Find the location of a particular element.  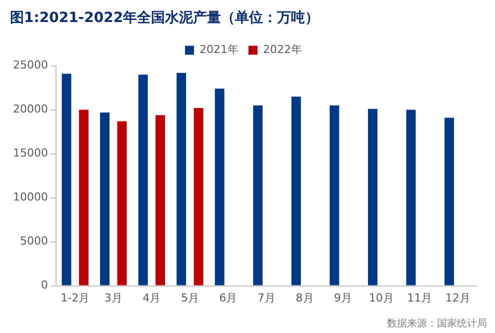

x-tick-label: 11月 is located at coordinates (419, 297).